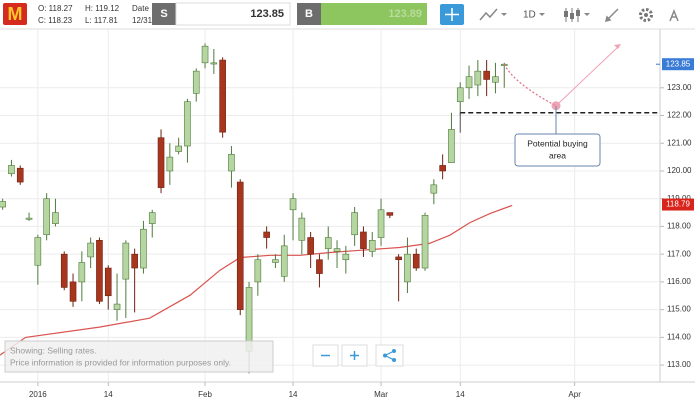 The height and width of the screenshot is (406, 695). Describe the element at coordinates (679, 253) in the screenshot. I see `y-tick-label: 117.00` at that location.